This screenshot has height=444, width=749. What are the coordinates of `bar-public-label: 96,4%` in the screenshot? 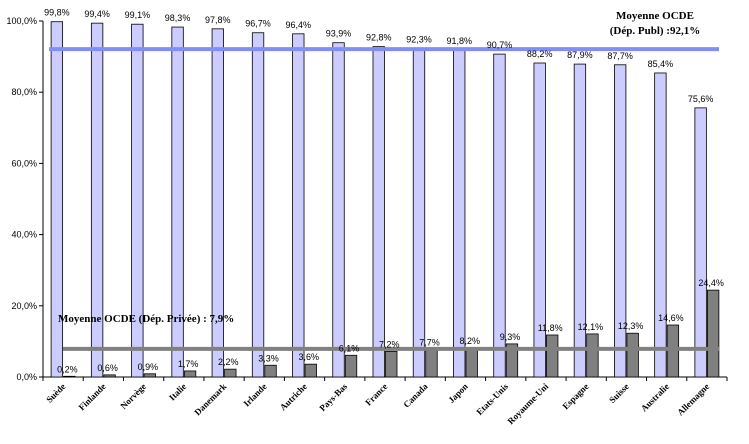 It's located at (299, 25).